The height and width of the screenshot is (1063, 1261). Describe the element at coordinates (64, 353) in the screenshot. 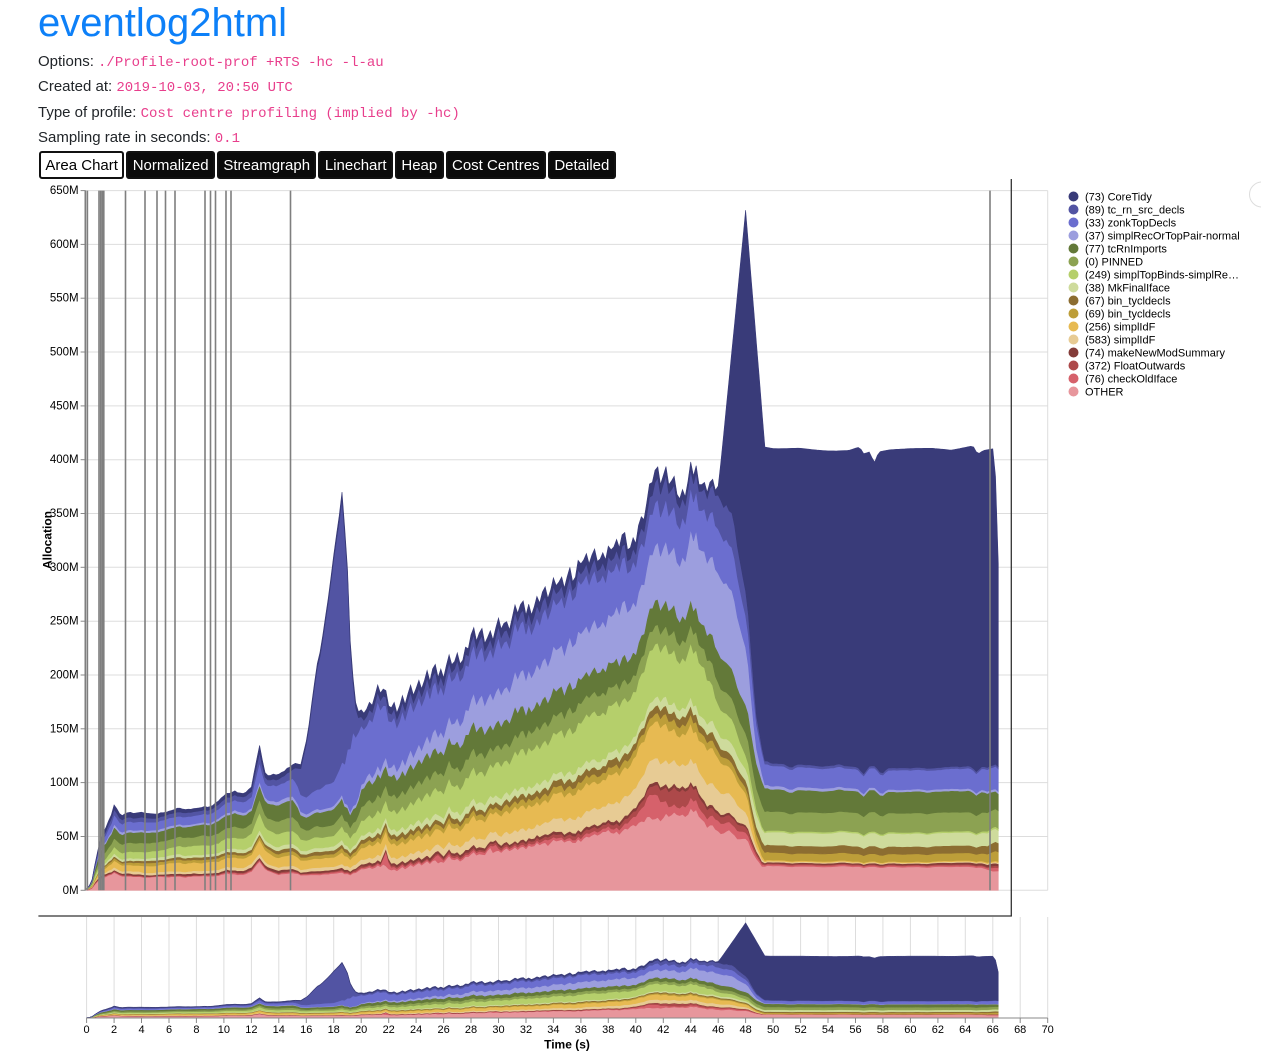

I see `svg-text: 500M` at that location.